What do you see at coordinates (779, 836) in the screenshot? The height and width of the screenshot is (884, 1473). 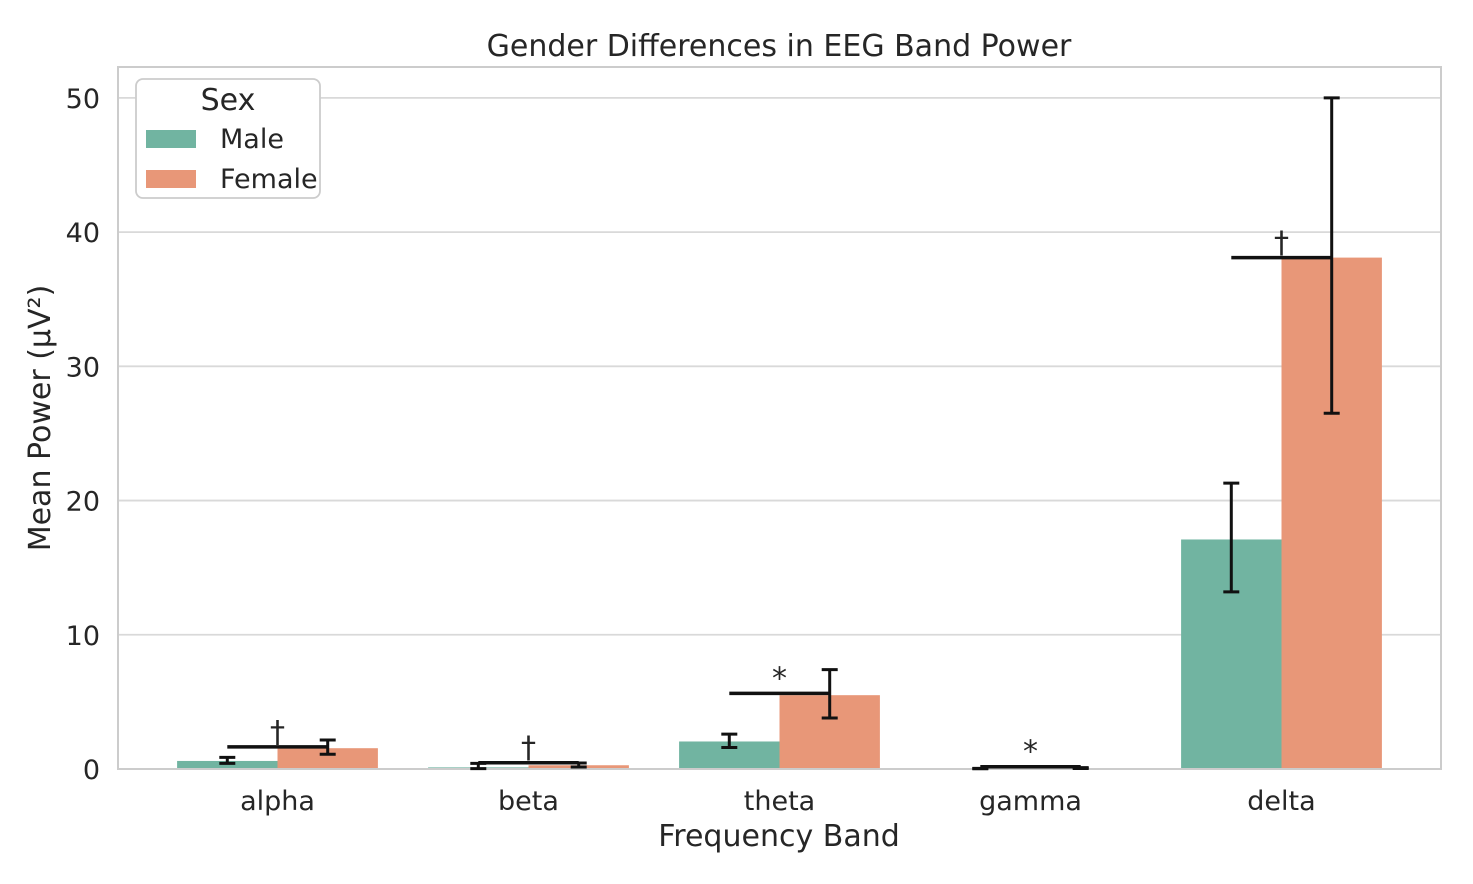 I see `x-axis-label: Frequency Band` at bounding box center [779, 836].